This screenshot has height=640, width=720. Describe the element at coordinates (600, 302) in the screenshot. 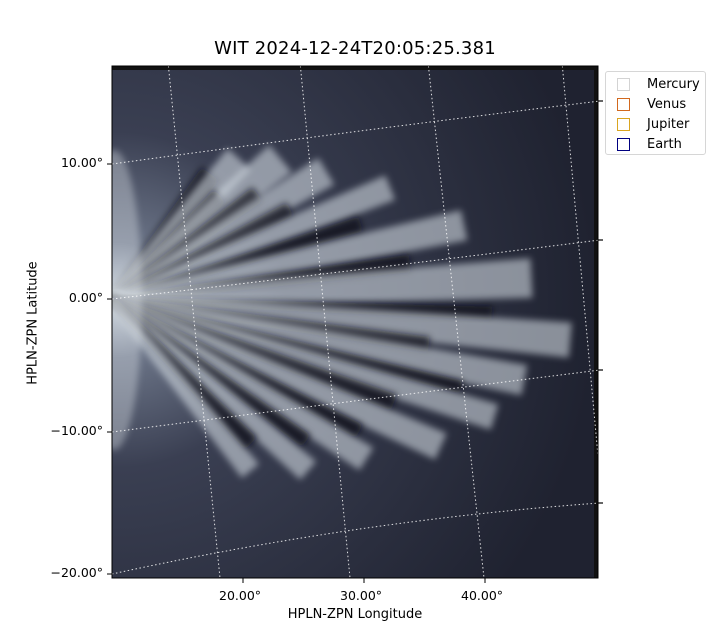

I see `right-tick-marks` at that location.